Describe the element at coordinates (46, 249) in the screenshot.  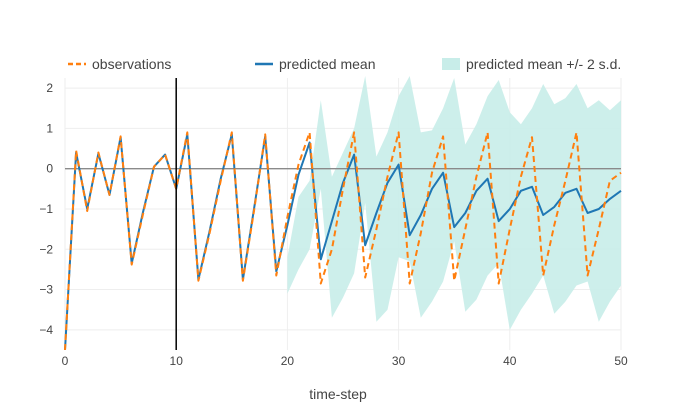
I see `y-tick-label: −2` at that location.